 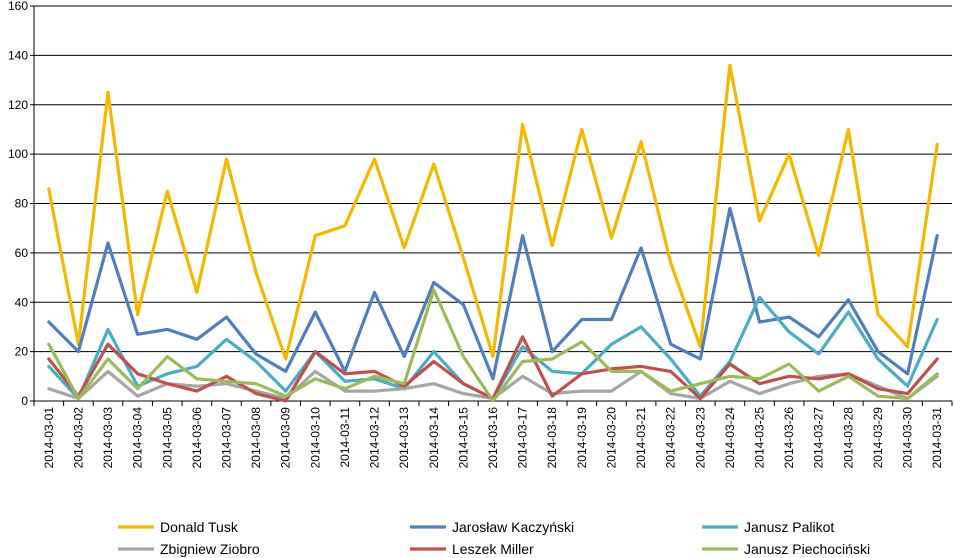 What do you see at coordinates (199, 527) in the screenshot?
I see `legend-label: Donald Tusk` at bounding box center [199, 527].